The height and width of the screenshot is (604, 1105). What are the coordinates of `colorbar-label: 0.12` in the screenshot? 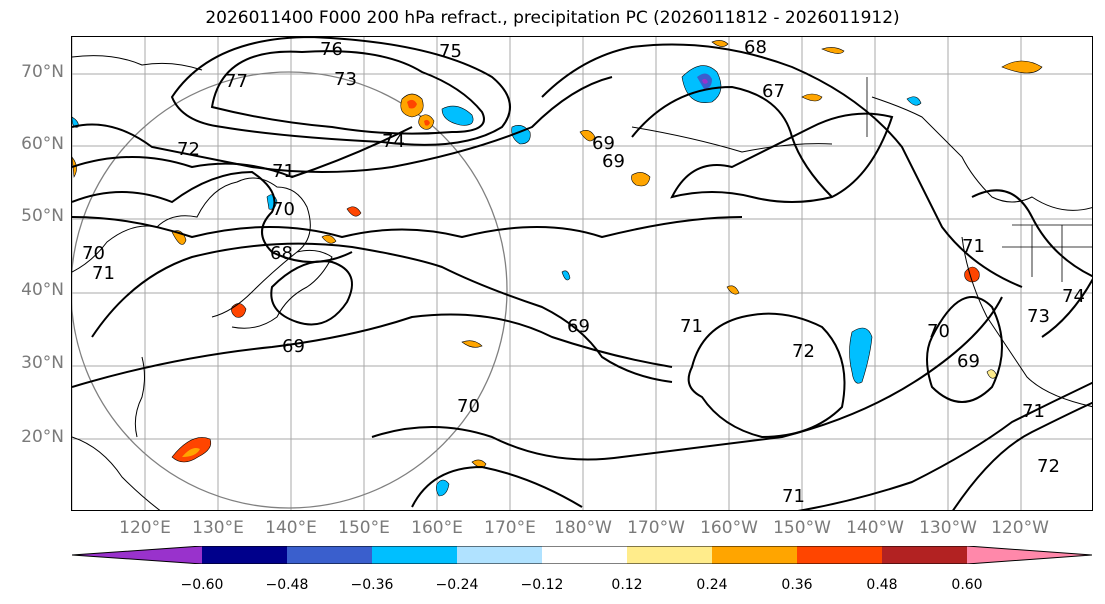 It's located at (627, 585).